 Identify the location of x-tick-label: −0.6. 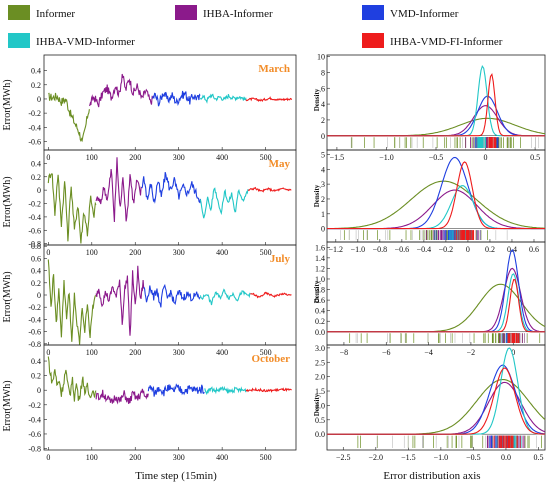
(402, 249).